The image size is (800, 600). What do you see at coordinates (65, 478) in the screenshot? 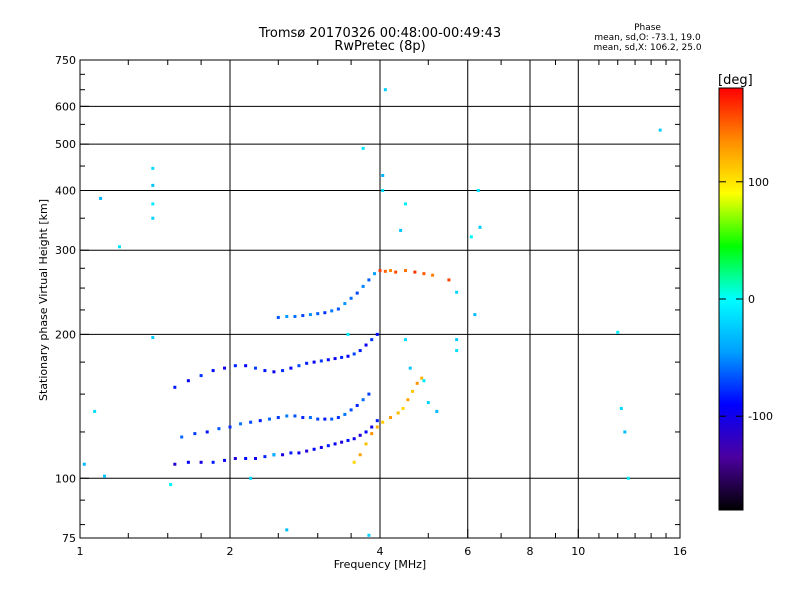
I see `y-tick-label: 100` at bounding box center [65, 478].